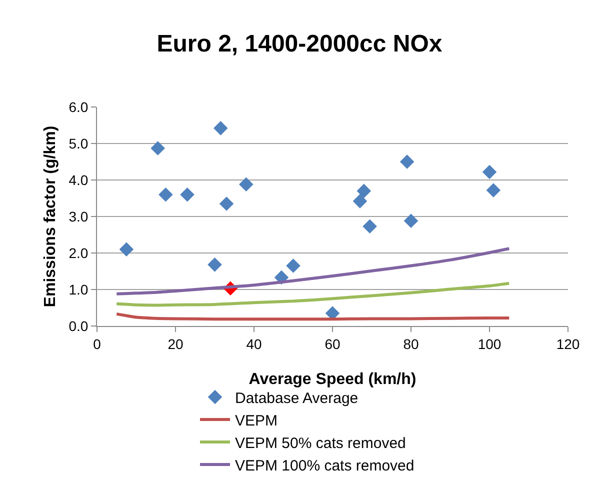 The width and height of the screenshot is (599, 493). What do you see at coordinates (332, 344) in the screenshot?
I see `x-tick-label: 60` at bounding box center [332, 344].